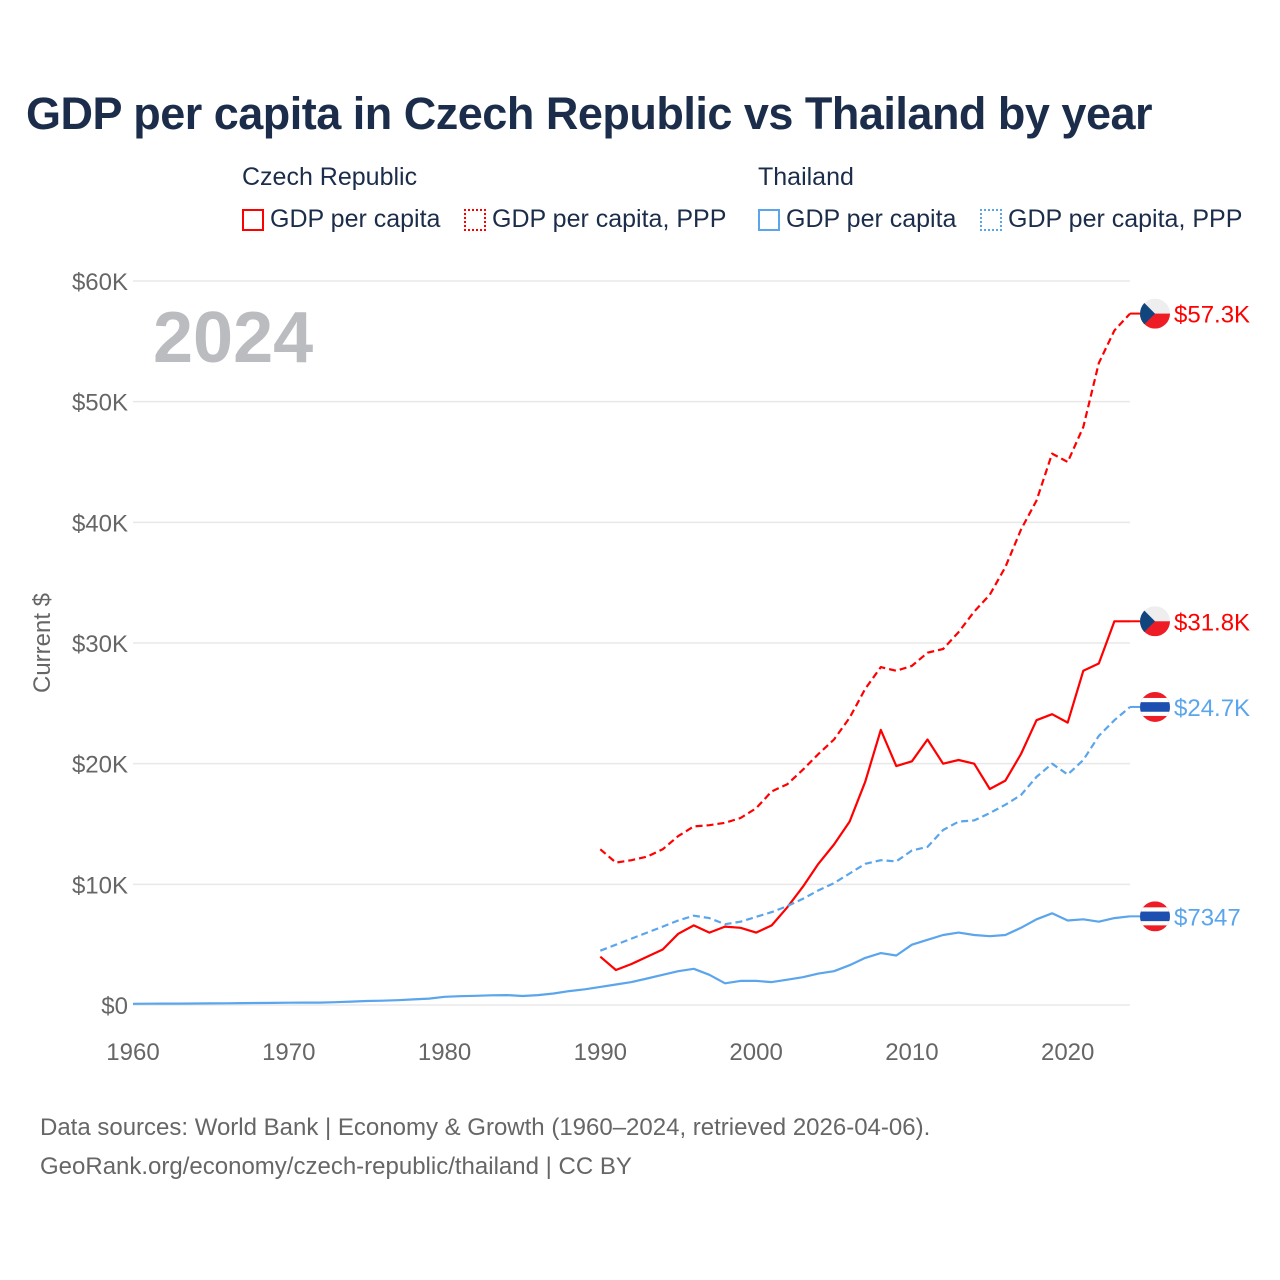 Image resolution: width=1280 pixels, height=1280 pixels. Describe the element at coordinates (100, 765) in the screenshot. I see `y-tick-label: $20K` at that location.